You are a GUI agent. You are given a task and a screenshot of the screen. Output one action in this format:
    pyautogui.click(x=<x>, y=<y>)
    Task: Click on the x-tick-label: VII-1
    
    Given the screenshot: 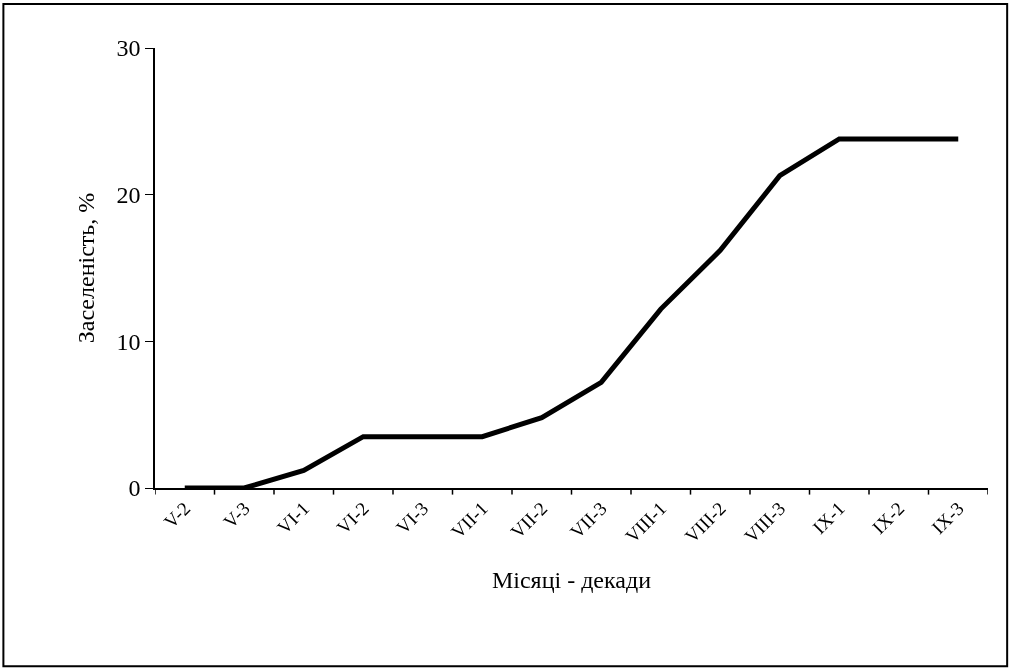 What is the action you would take?
    pyautogui.click(x=469, y=520)
    